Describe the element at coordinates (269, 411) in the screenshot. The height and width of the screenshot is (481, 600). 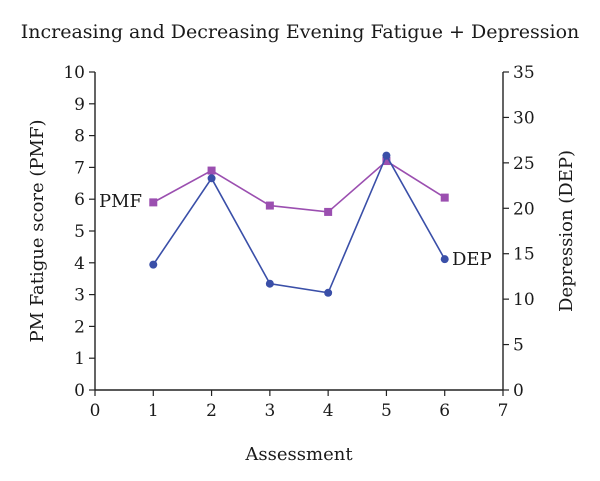
I see `x-tick-label: 3` at that location.